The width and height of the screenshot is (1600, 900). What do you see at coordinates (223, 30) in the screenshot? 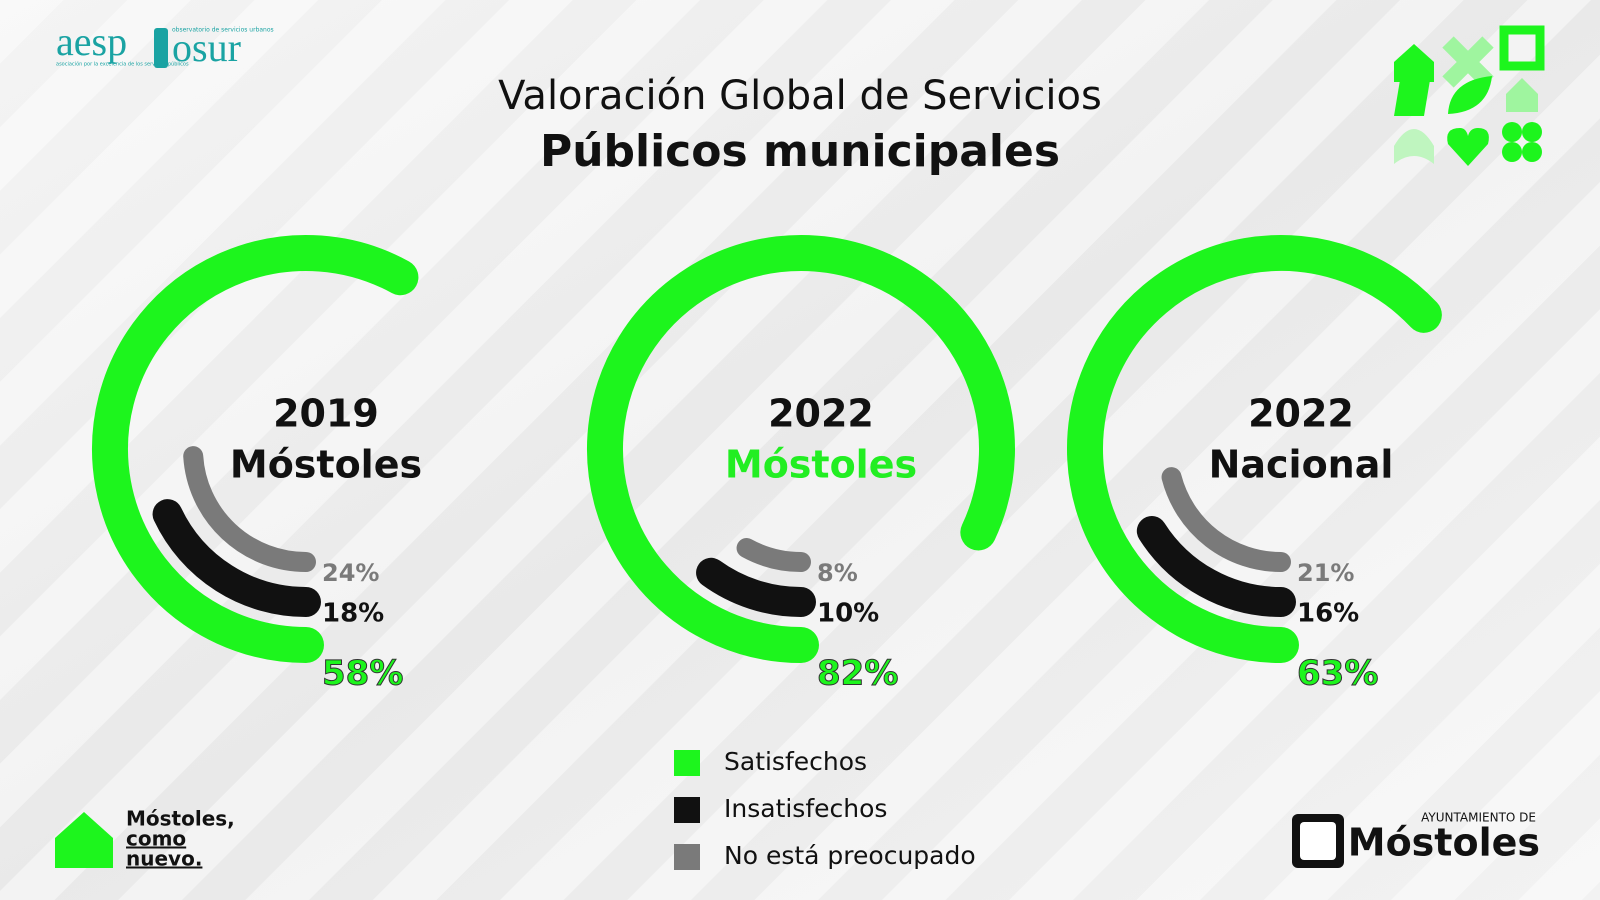
I see `logo-tagline: observatorio de servicios urbanos` at bounding box center [223, 30].